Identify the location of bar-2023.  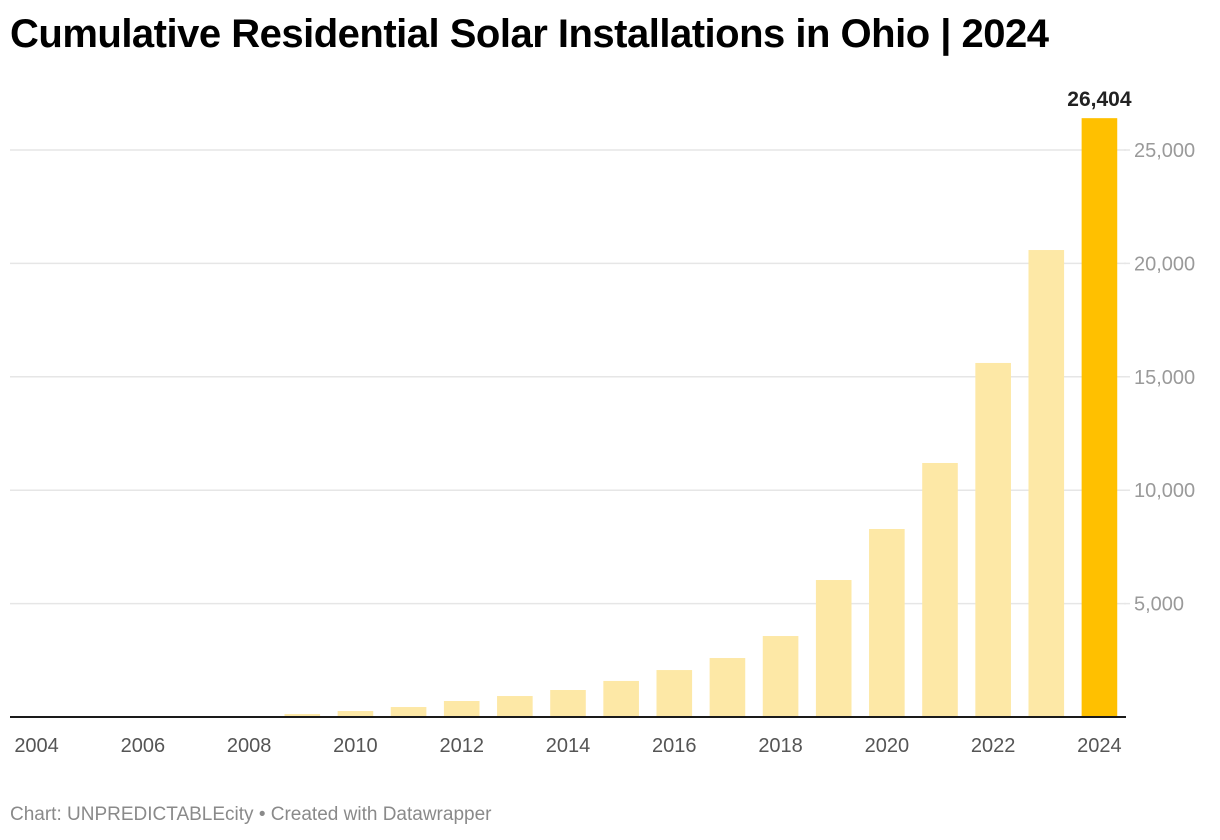
(1046, 483).